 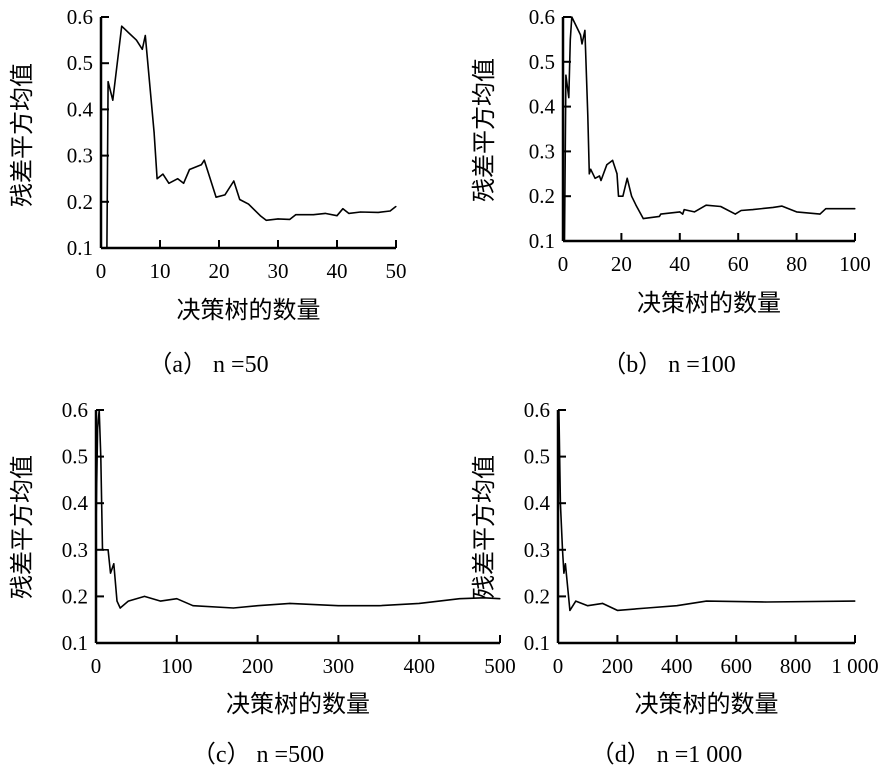 I want to click on x-tick-label: 80, so click(x=796, y=264).